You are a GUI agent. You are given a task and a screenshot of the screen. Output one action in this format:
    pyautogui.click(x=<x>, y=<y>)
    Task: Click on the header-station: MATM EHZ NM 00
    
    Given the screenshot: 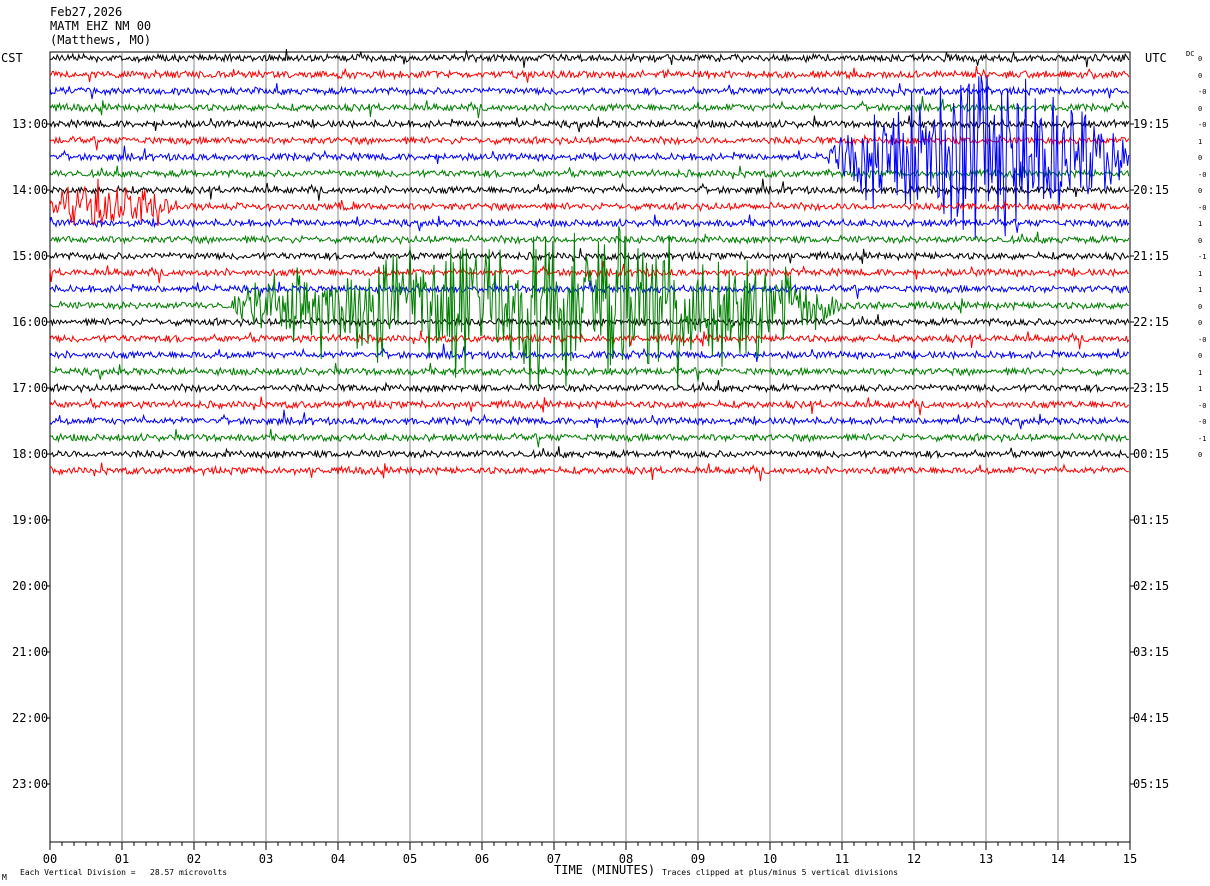 What is the action you would take?
    pyautogui.click(x=101, y=26)
    